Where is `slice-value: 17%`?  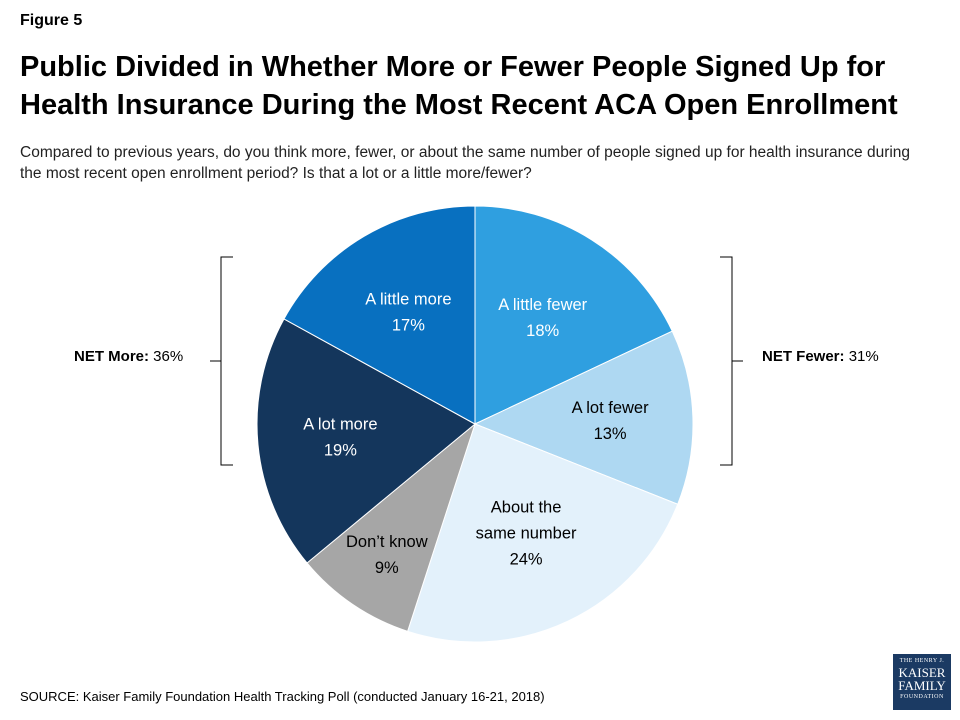 slice-value: 17% is located at coordinates (408, 325).